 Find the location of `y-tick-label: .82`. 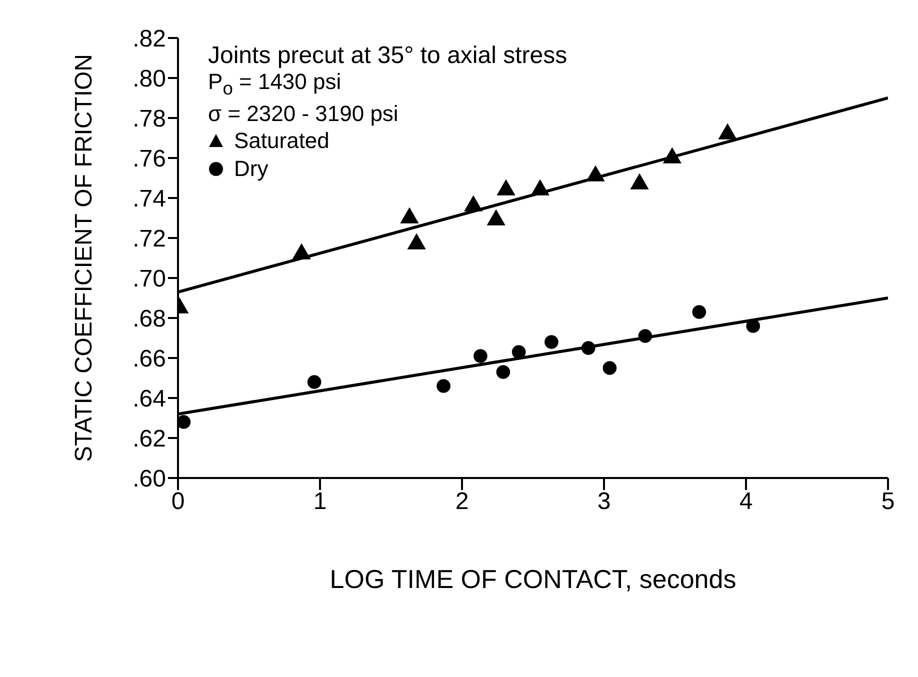

y-tick-label: .82 is located at coordinates (149, 39).